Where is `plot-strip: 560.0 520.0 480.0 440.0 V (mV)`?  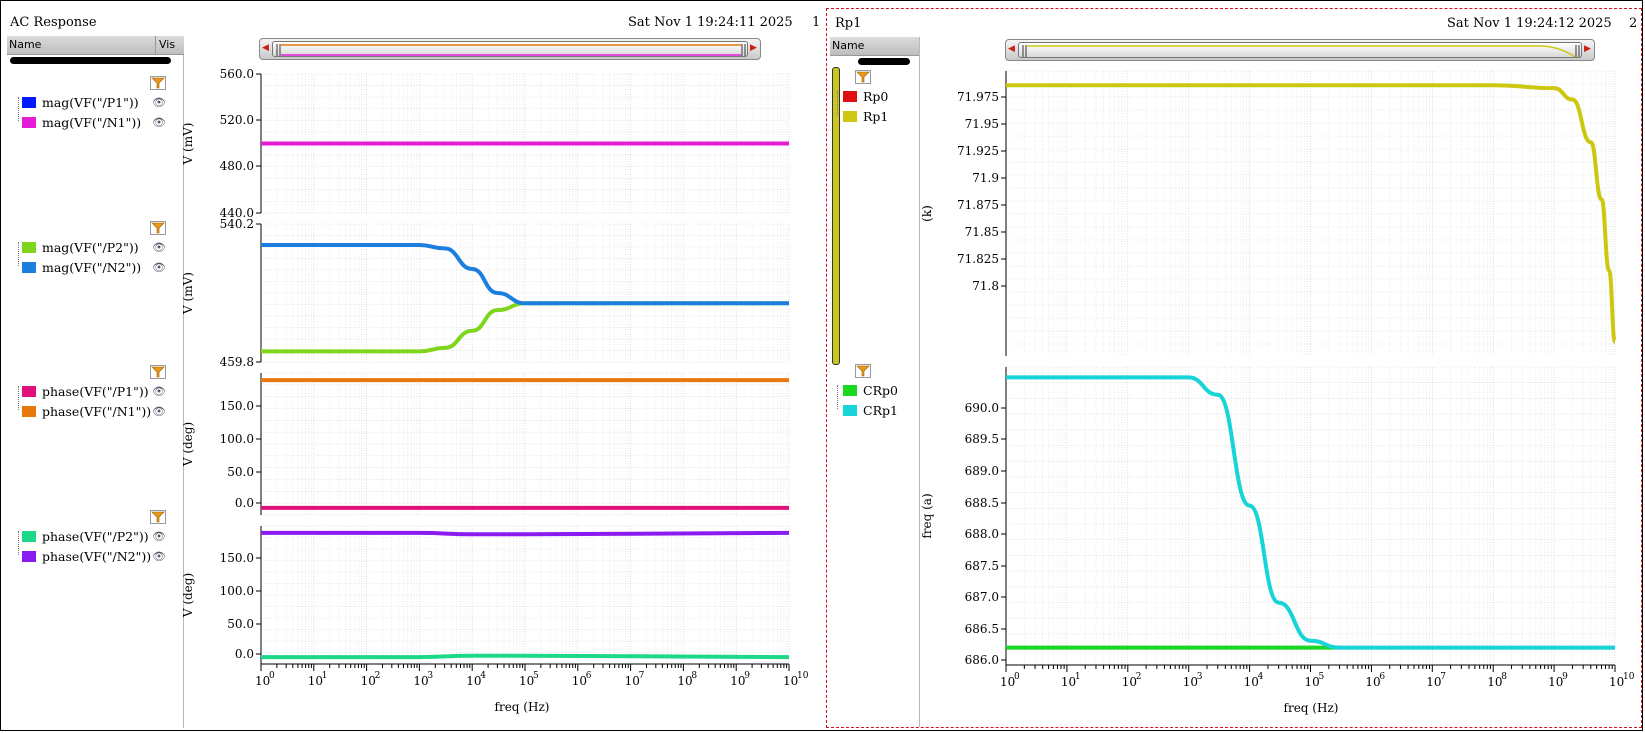
plot-strip: 560.0 520.0 480.0 440.0 V (mV) is located at coordinates (485, 143).